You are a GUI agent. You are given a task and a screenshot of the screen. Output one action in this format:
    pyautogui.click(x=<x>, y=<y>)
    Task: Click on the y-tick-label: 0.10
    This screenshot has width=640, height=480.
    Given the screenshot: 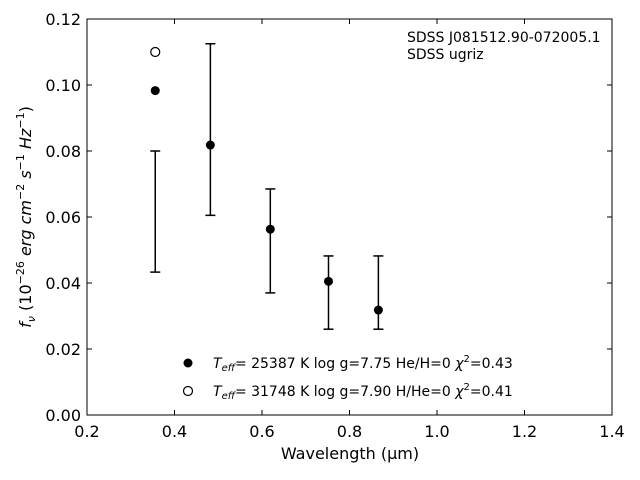 What is the action you would take?
    pyautogui.click(x=63, y=85)
    